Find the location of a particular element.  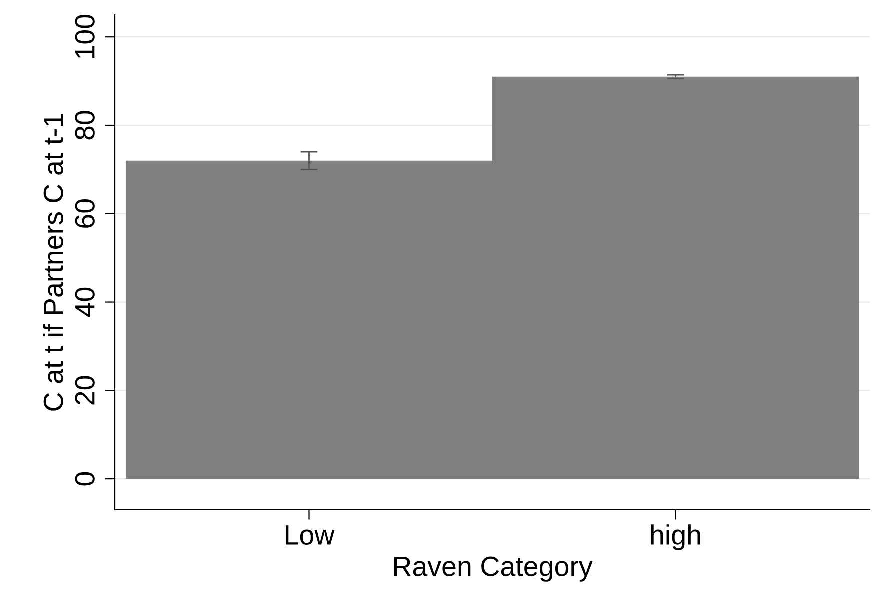

y-tick-label: 40 is located at coordinates (85, 303).